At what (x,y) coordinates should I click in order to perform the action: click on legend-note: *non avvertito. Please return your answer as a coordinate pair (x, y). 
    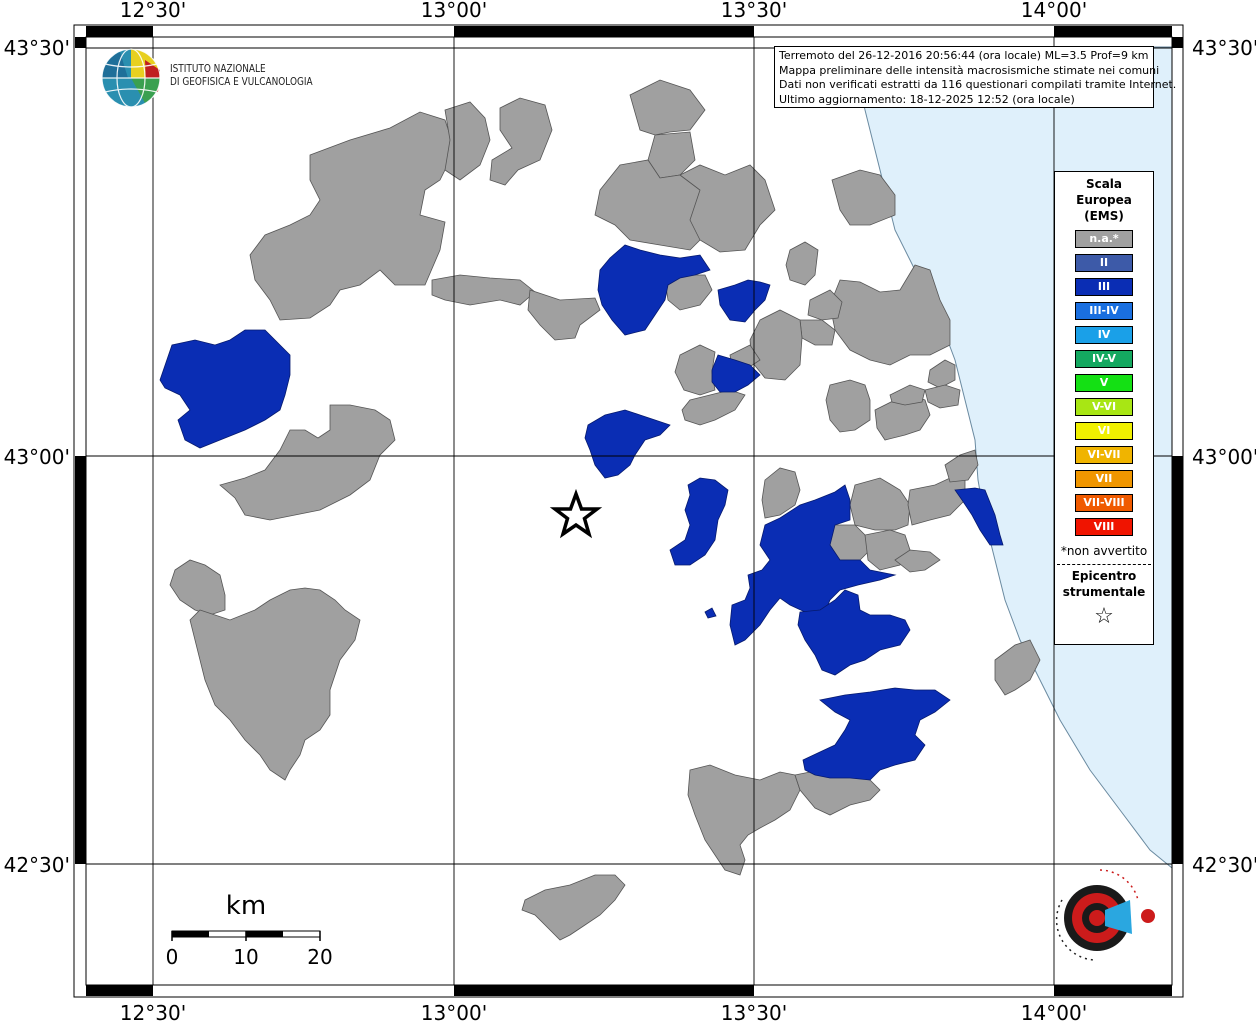
    Looking at the image, I should click on (1104, 551).